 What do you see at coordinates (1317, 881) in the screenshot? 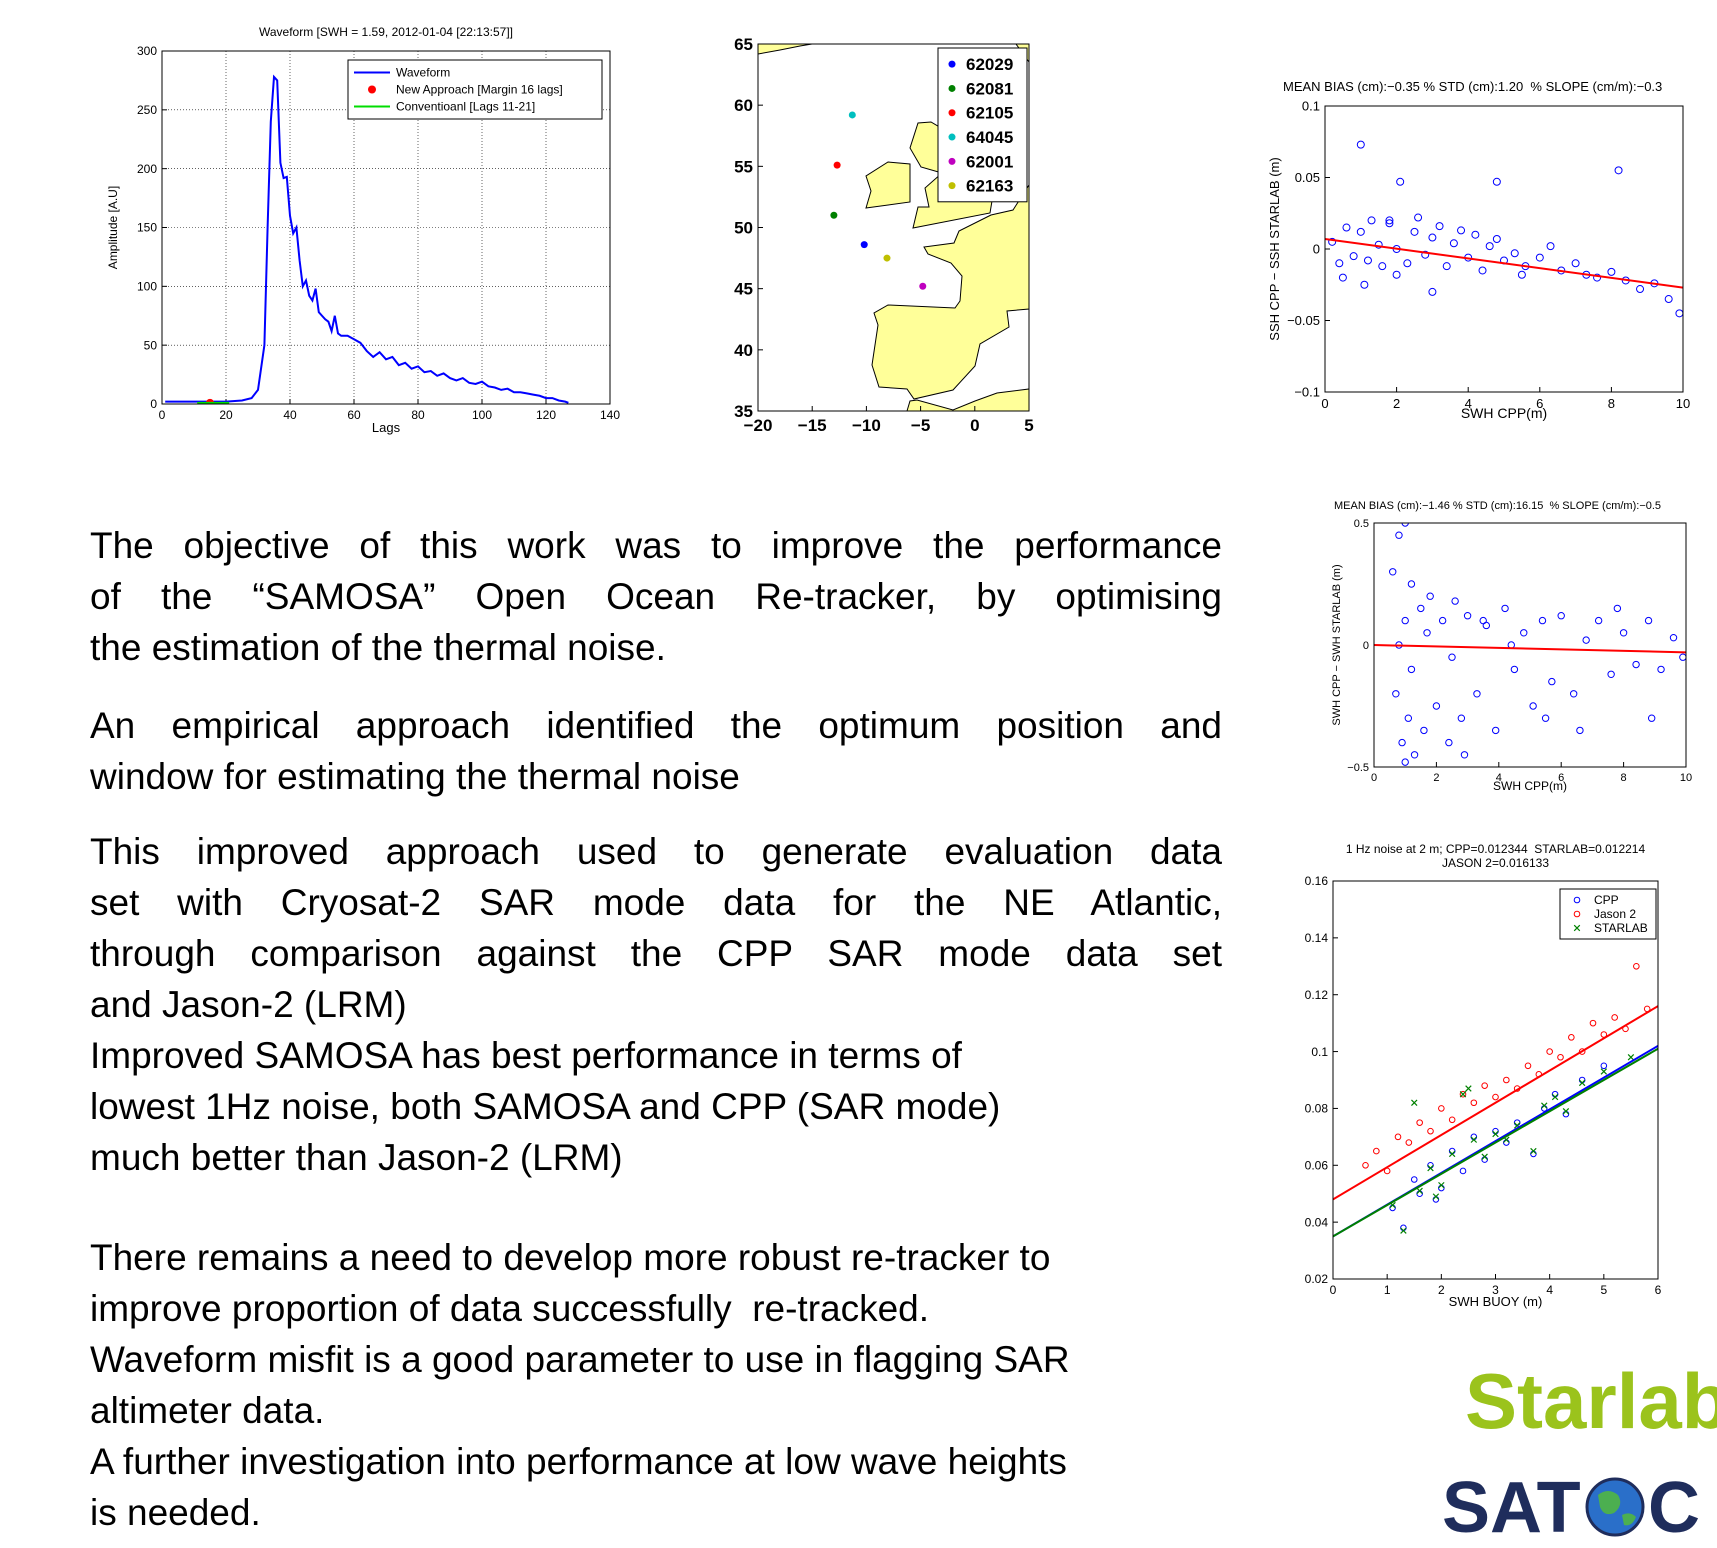
I see `y-tick-label: 0.16` at bounding box center [1317, 881].